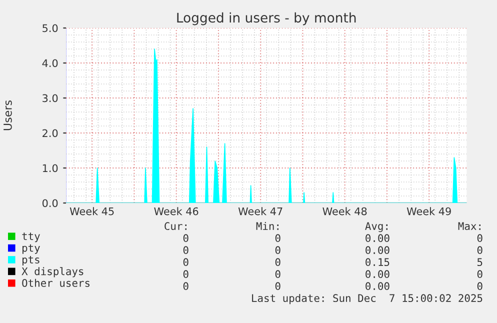 Image resolution: width=497 pixels, height=323 pixels. What do you see at coordinates (50, 28) in the screenshot?
I see `y-tick-label: 5.0` at bounding box center [50, 28].